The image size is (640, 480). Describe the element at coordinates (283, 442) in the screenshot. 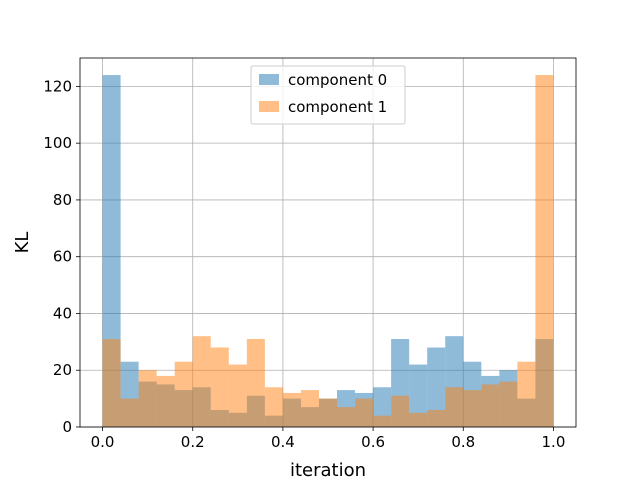

I see `x-tick-label: 0.4` at that location.